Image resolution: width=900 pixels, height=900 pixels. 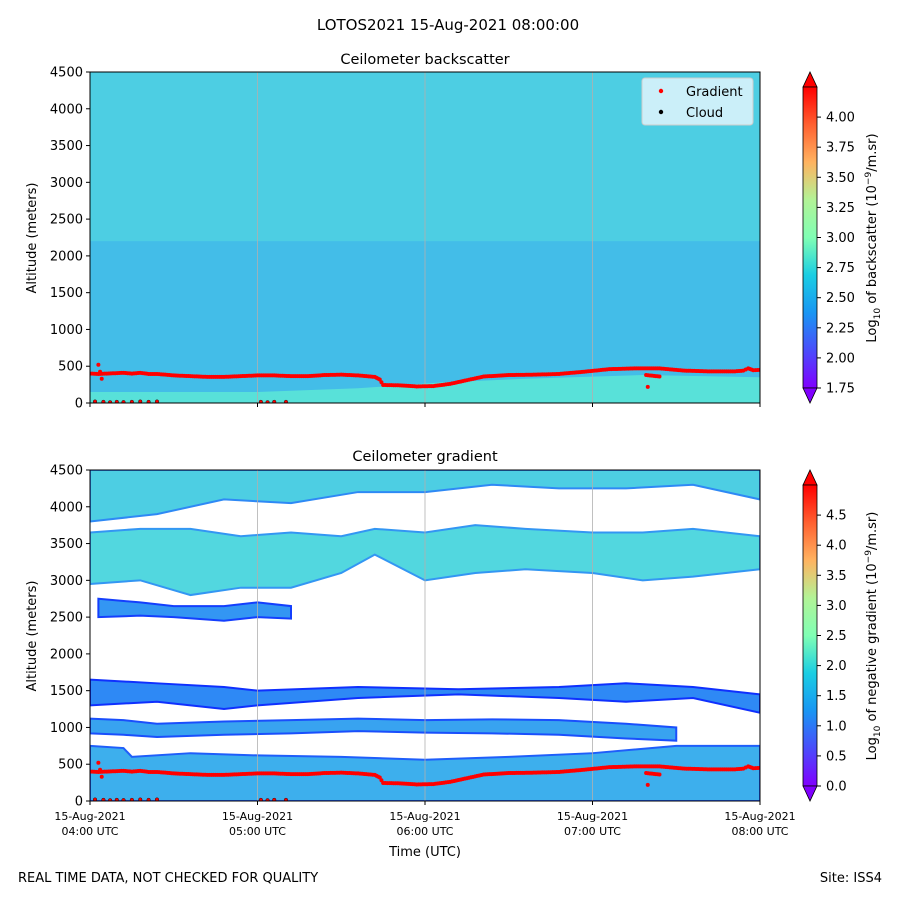 I want to click on bot-xtick-time: 04:00 UTC, so click(x=89, y=831).